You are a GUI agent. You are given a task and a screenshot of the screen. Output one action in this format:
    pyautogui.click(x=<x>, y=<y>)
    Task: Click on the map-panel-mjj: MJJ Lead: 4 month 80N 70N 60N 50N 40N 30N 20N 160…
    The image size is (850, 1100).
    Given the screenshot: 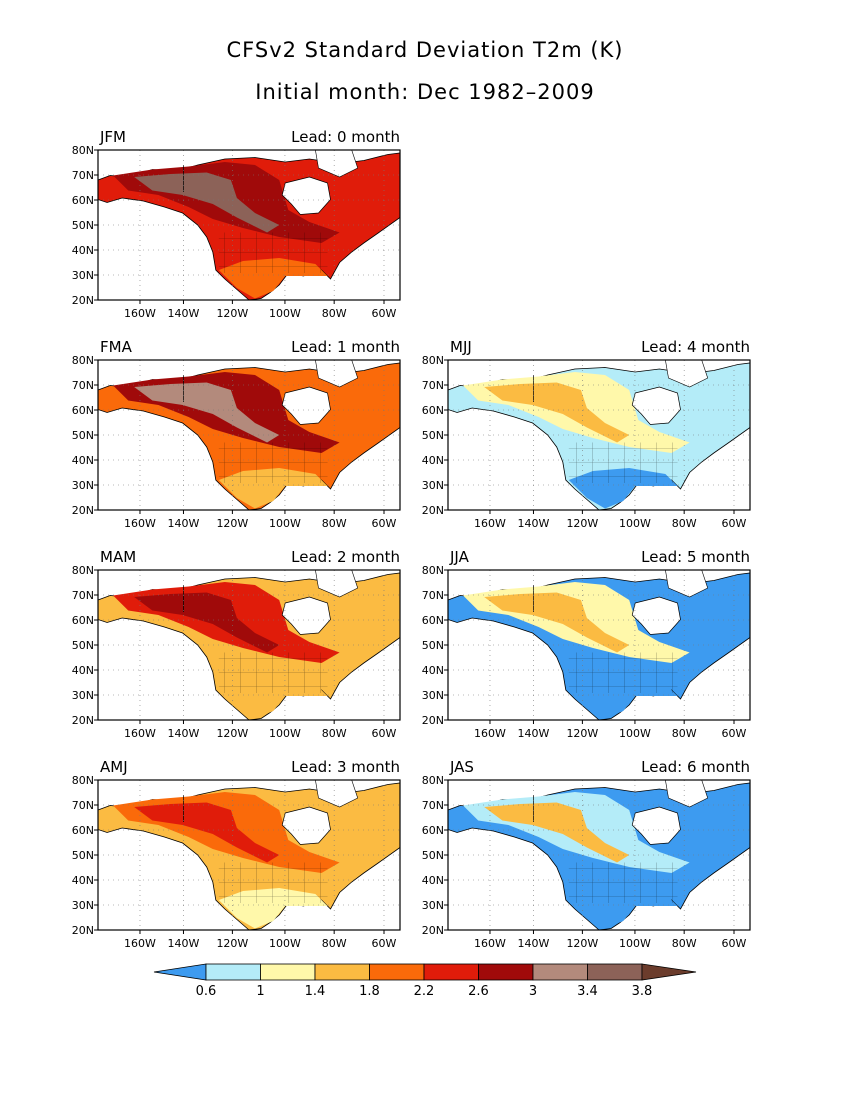 What is the action you would take?
    pyautogui.click(x=586, y=434)
    